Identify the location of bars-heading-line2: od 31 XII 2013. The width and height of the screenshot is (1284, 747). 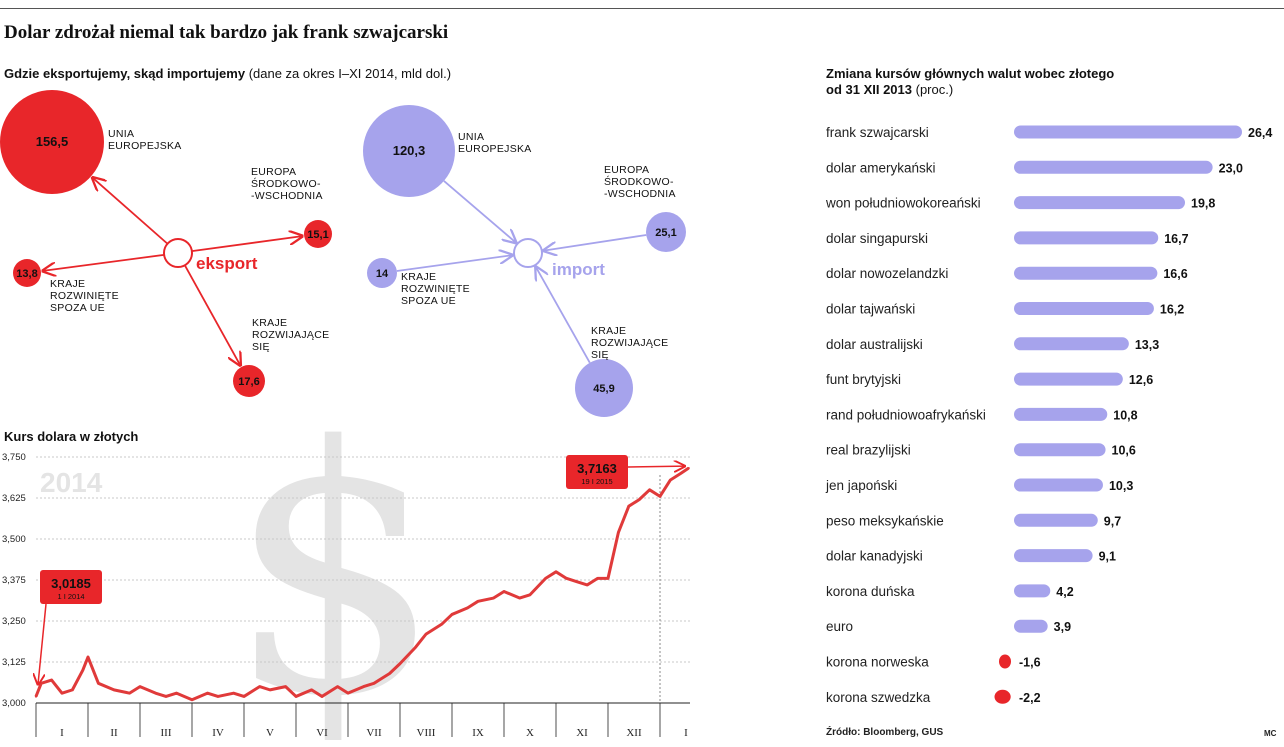
(869, 89).